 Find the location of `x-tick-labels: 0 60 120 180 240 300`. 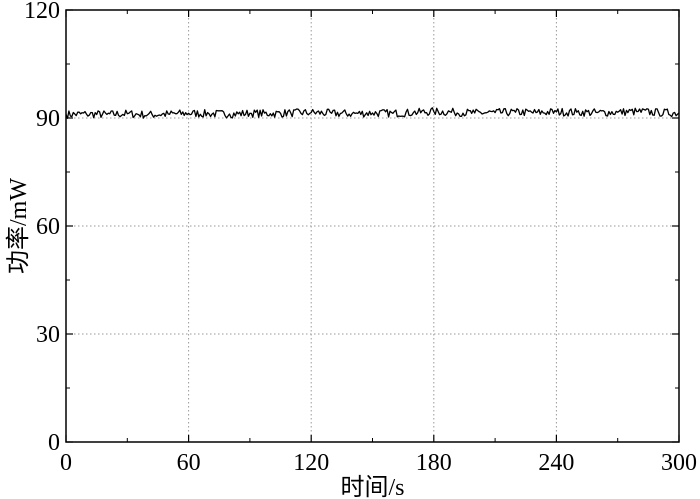

x-tick-labels: 0 60 120 180 240 300 is located at coordinates (378, 463).